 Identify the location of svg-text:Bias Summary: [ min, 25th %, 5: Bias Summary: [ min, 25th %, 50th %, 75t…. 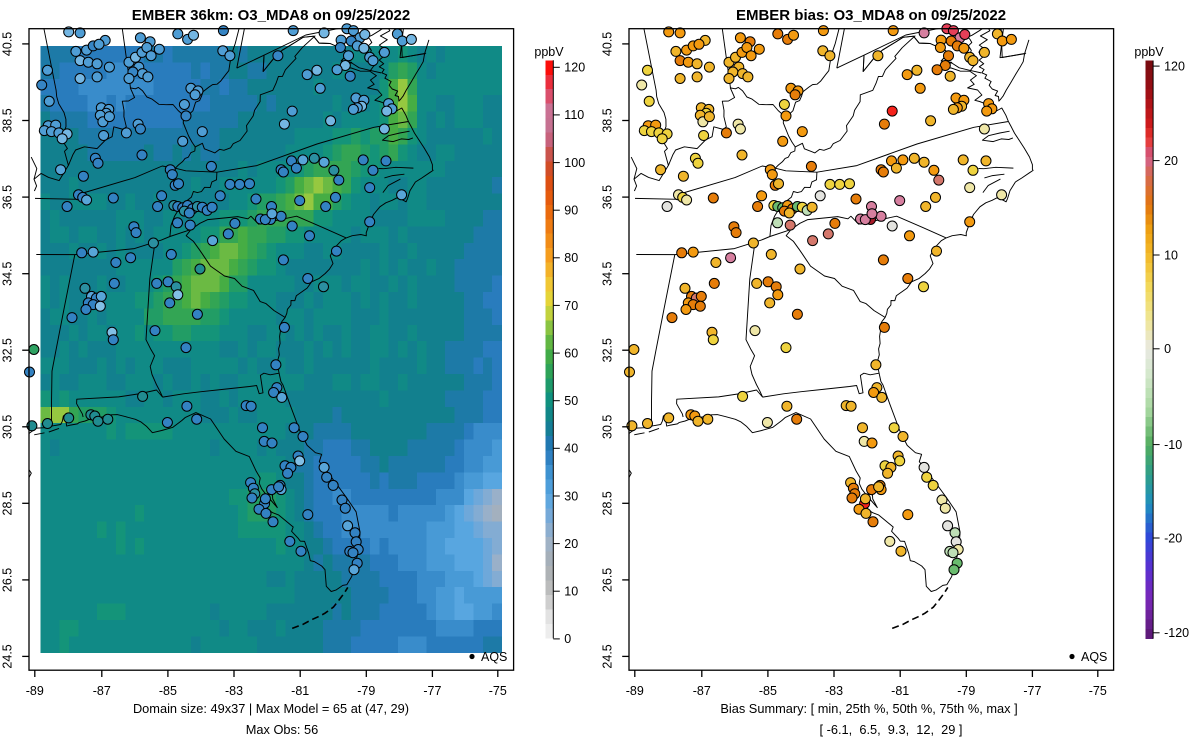
(868, 708).